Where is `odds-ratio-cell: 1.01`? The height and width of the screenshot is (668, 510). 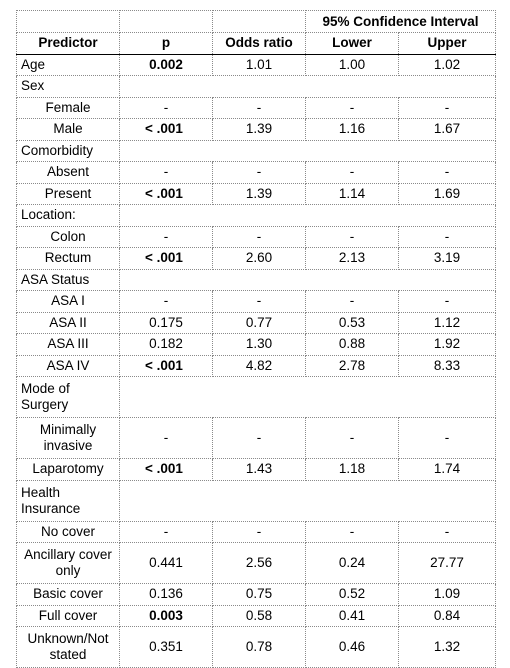
odds-ratio-cell: 1.01 is located at coordinates (259, 64).